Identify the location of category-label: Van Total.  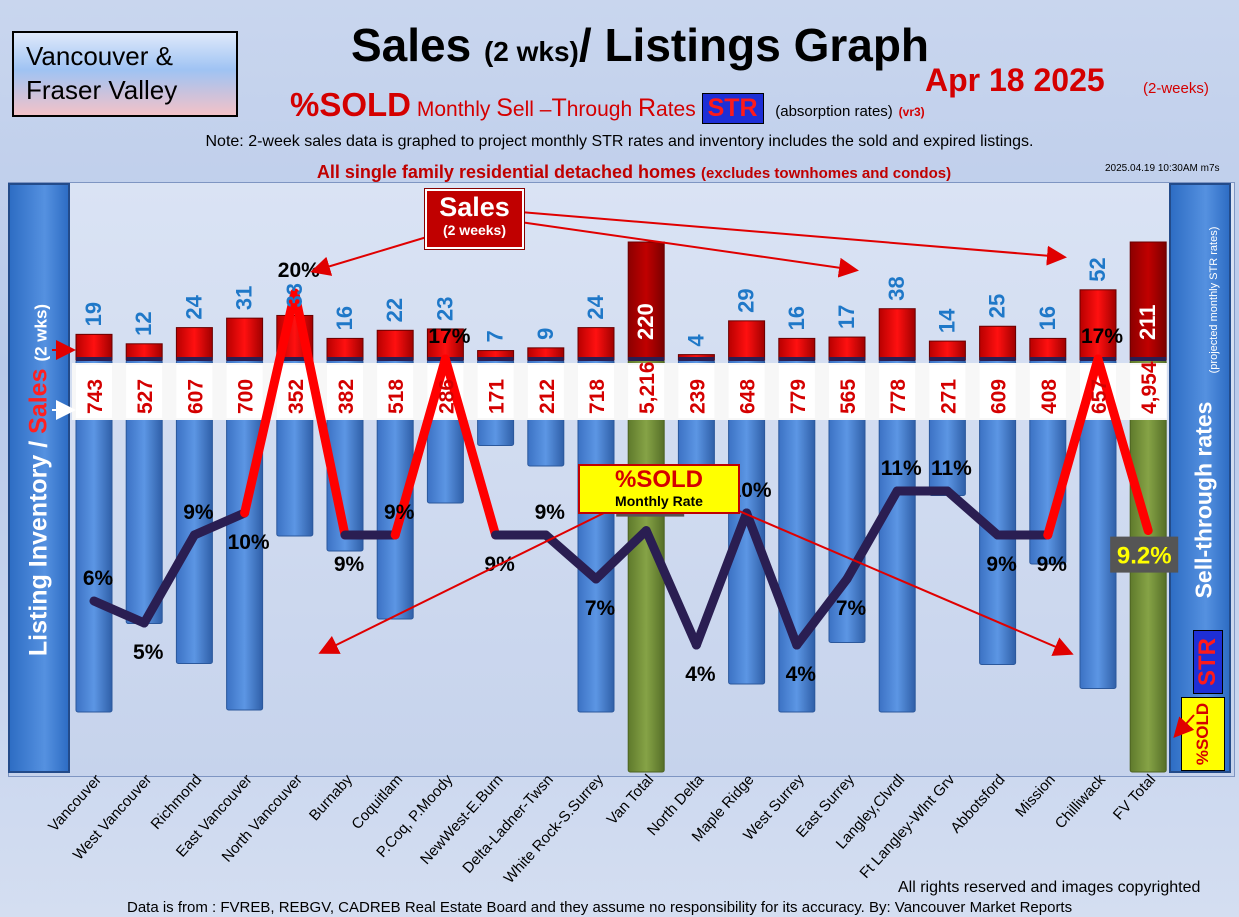
(631, 799).